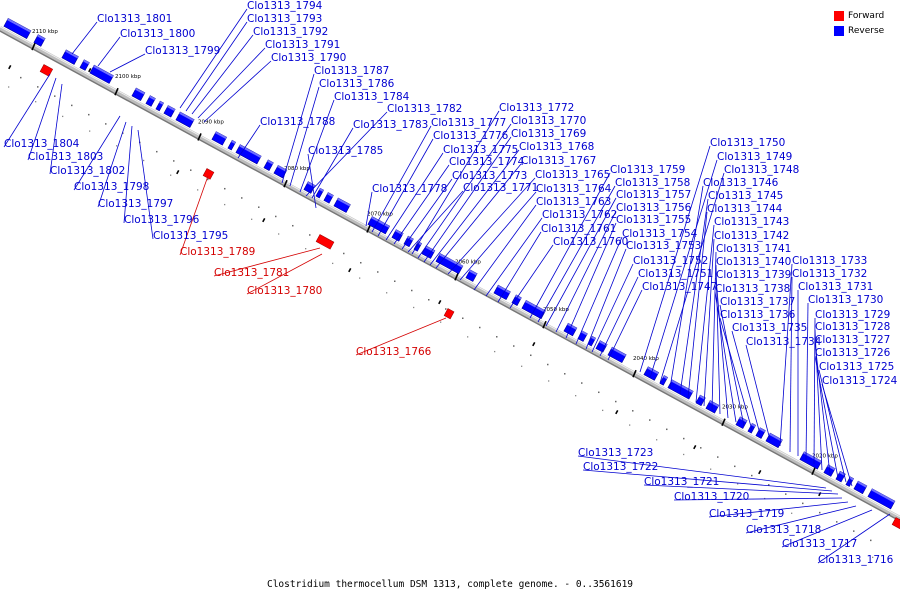 The width and height of the screenshot is (900, 600). Describe the element at coordinates (753, 275) in the screenshot. I see `reverse-gene-label: Clo1313_1739` at that location.